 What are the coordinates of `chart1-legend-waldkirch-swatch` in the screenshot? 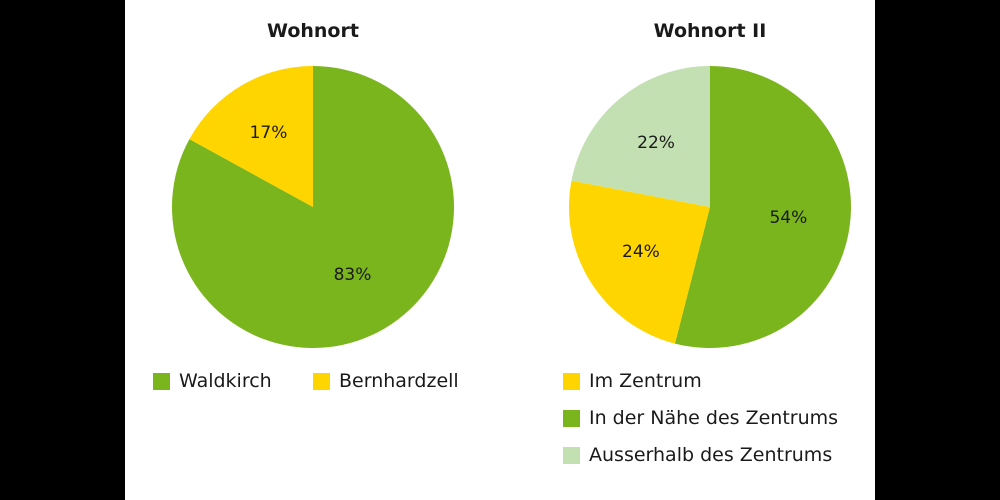 It's located at (161, 381).